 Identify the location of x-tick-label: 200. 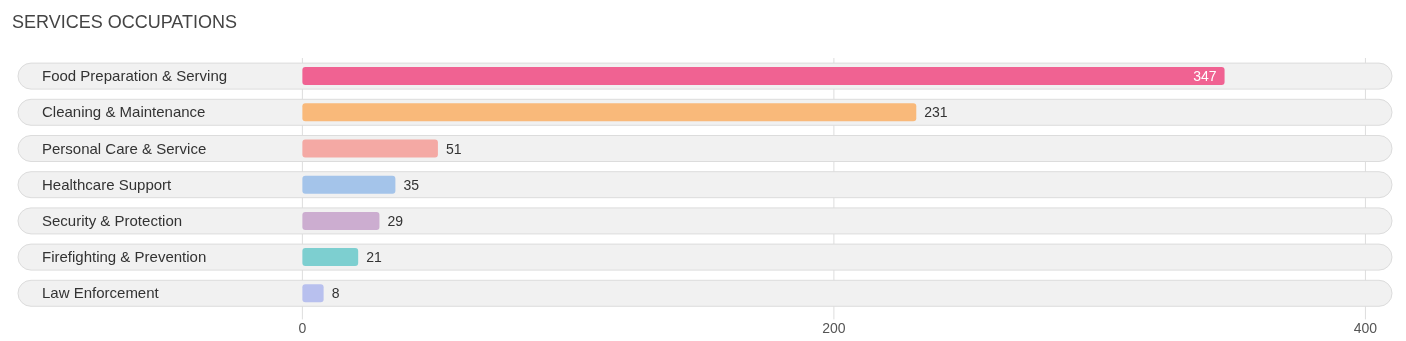
(834, 328).